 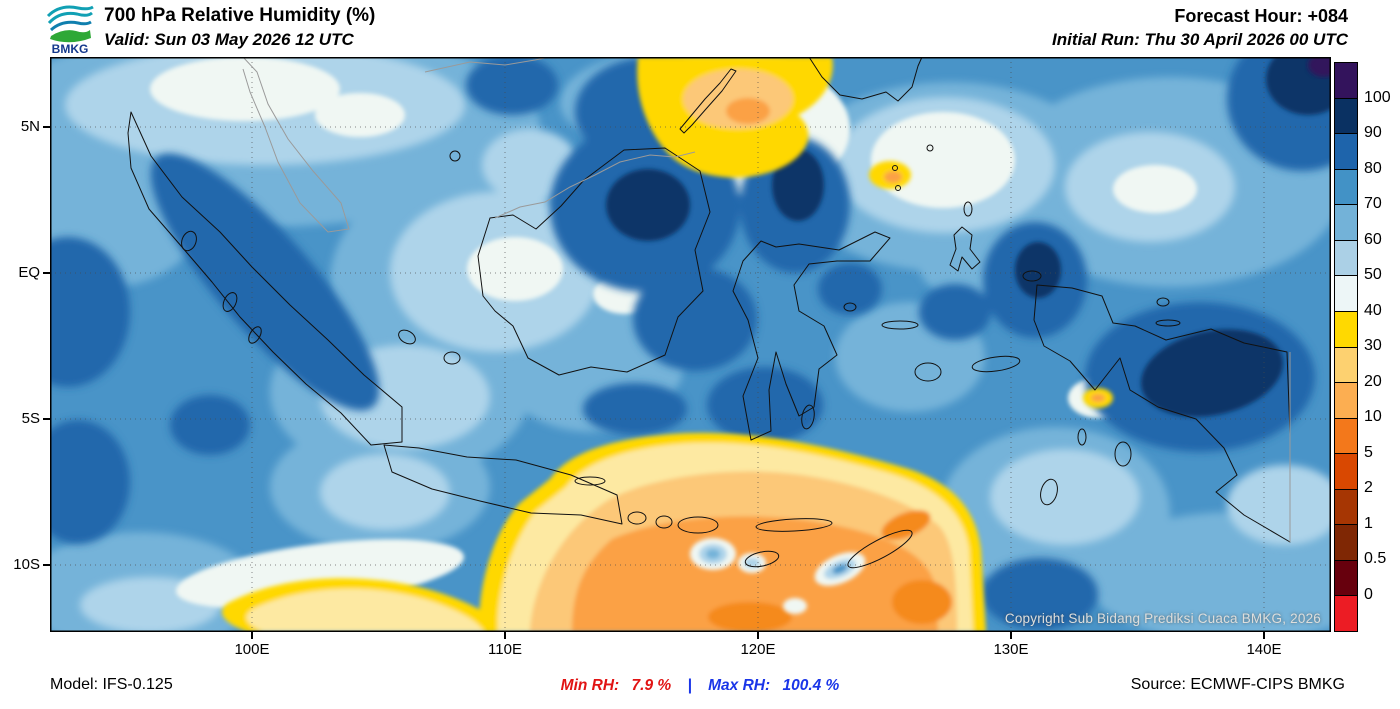 I want to click on colorbar-label: 0, so click(x=1368, y=594).